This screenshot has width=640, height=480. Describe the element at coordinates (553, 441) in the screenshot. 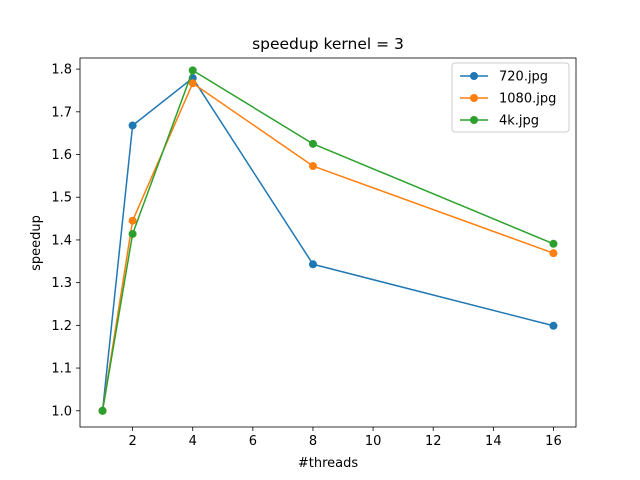

I see `x-tick-label: 16` at that location.